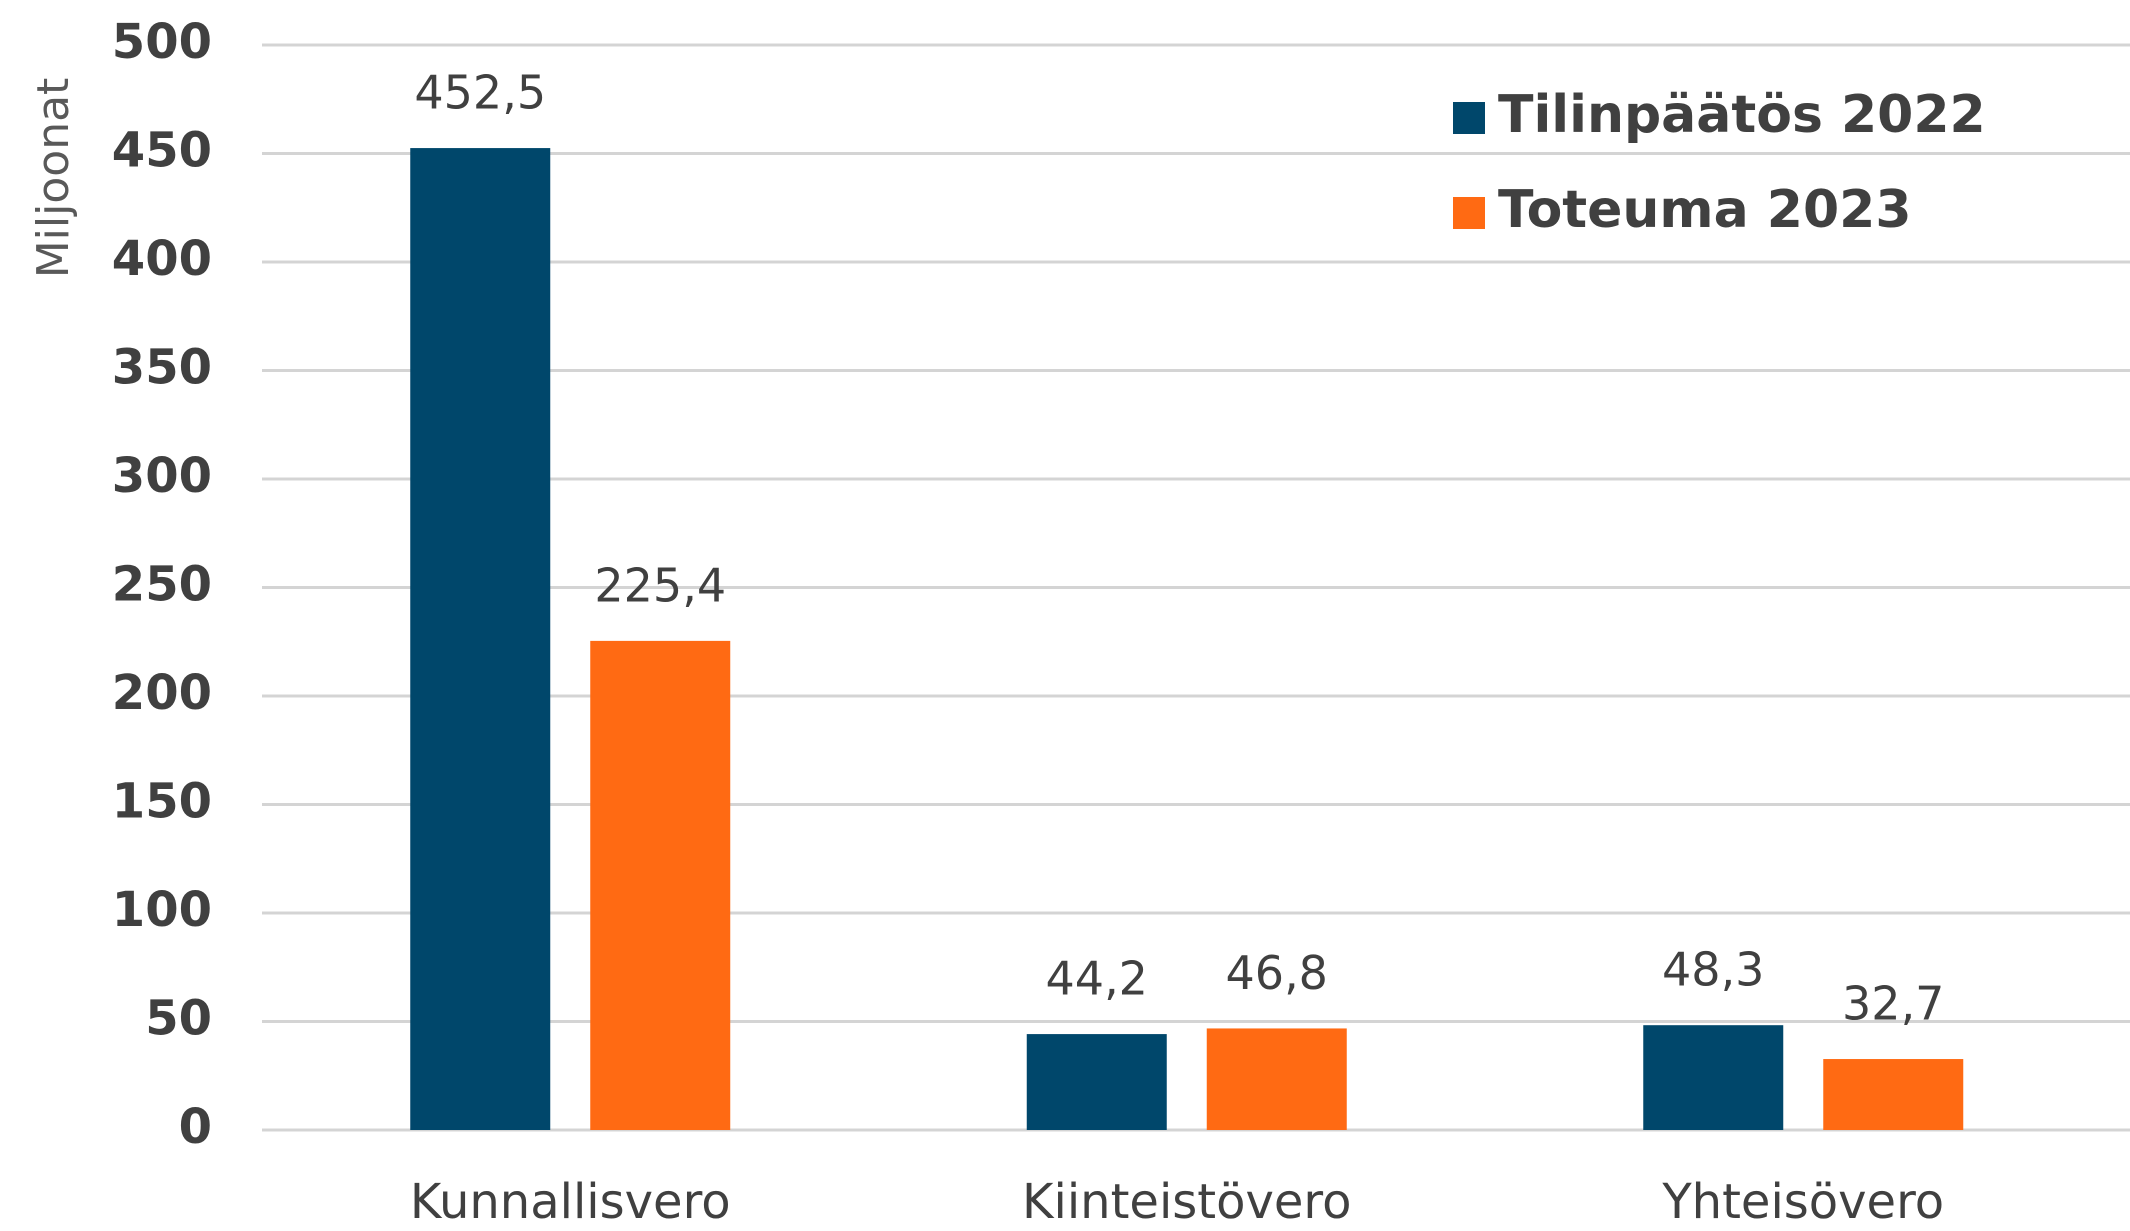 This screenshot has width=2130, height=1231. I want to click on data-label: 225,4, so click(660, 585).